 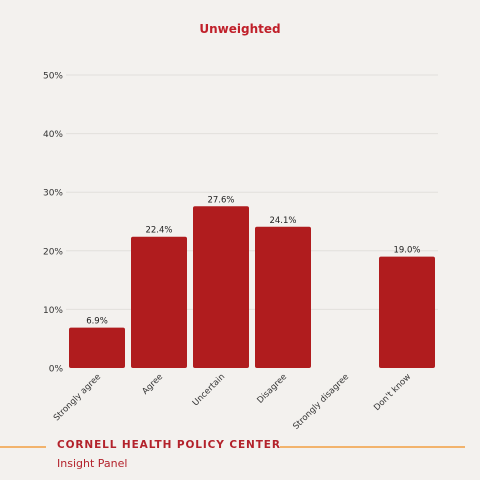 I want to click on data-label-don-t-know: 19.0%, so click(x=406, y=251).